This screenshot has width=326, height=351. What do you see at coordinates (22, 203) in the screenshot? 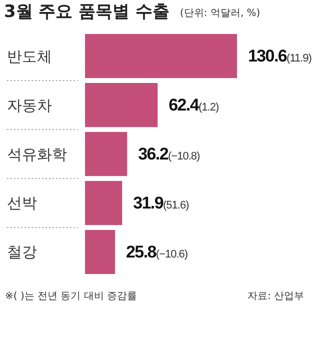
I see `y-tick-label: 선박` at bounding box center [22, 203].